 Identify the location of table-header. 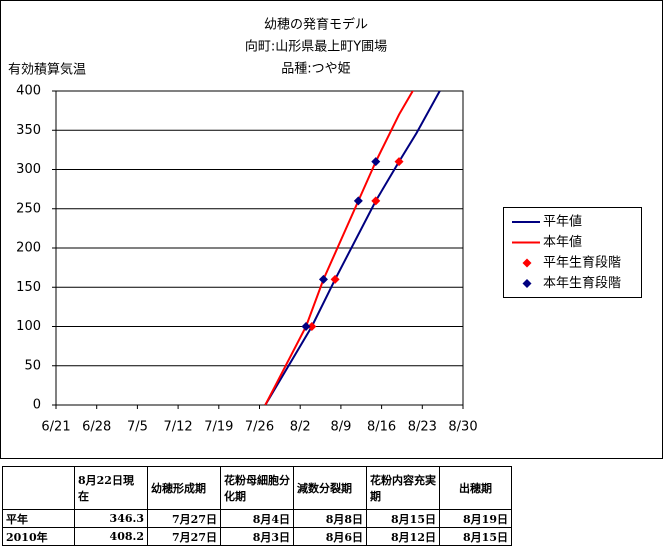
(38, 488).